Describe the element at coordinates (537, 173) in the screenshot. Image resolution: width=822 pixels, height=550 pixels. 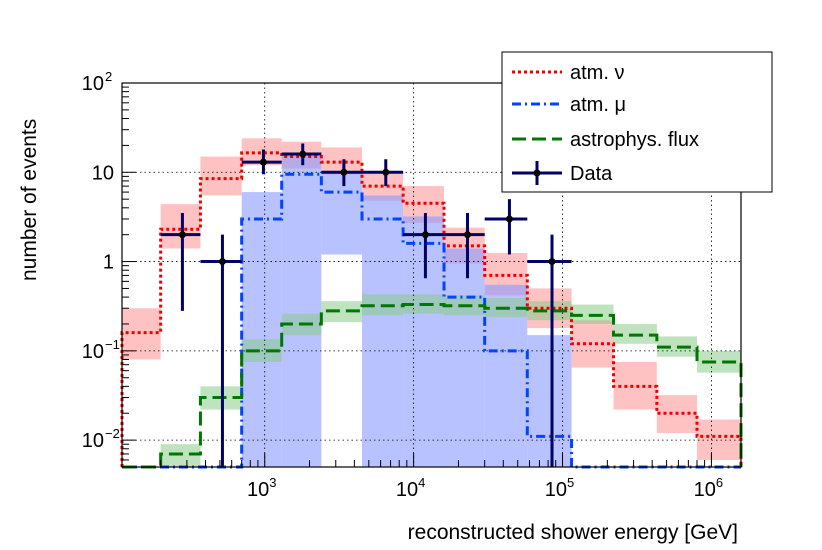
I see `legend-swatch-data-marker` at that location.